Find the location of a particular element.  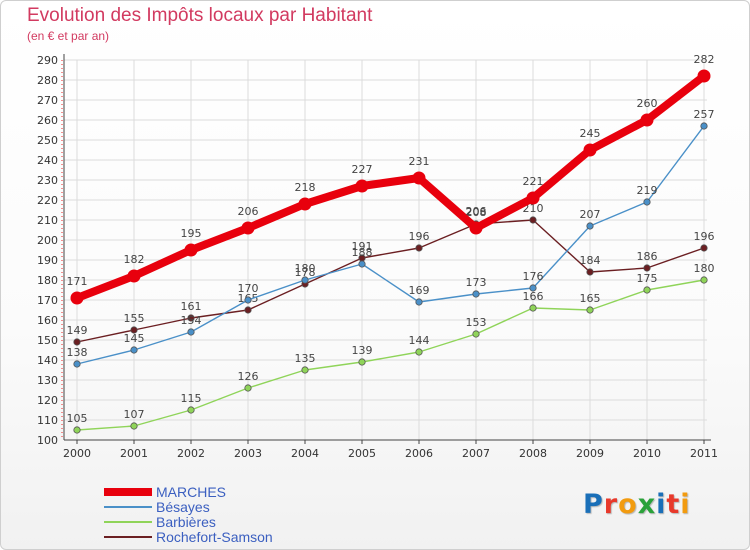

data-label: 161 is located at coordinates (191, 306).